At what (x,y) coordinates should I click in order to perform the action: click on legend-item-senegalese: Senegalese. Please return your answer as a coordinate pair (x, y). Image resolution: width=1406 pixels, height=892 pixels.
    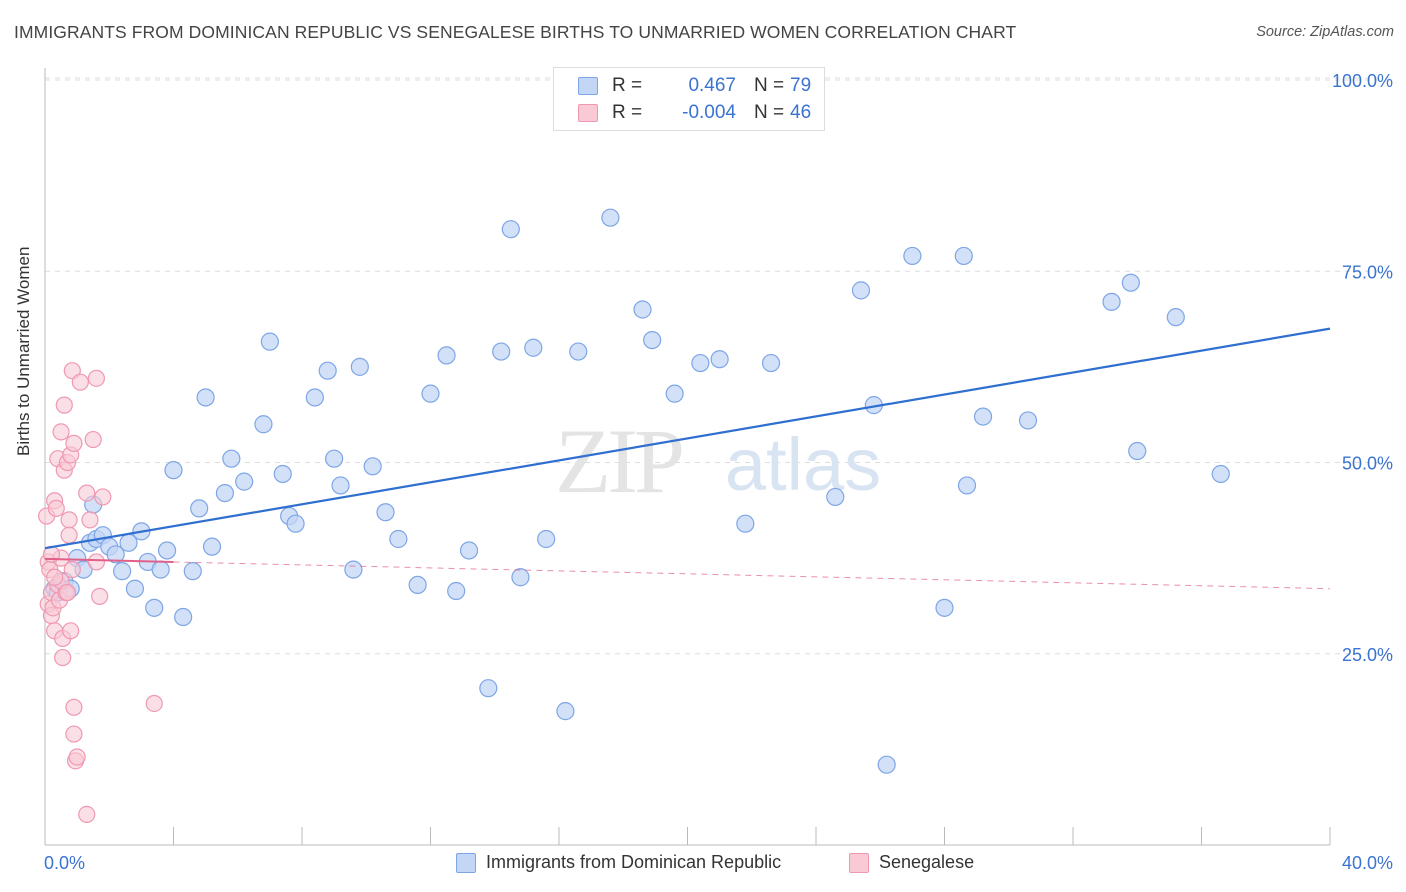
    Looking at the image, I should click on (911, 862).